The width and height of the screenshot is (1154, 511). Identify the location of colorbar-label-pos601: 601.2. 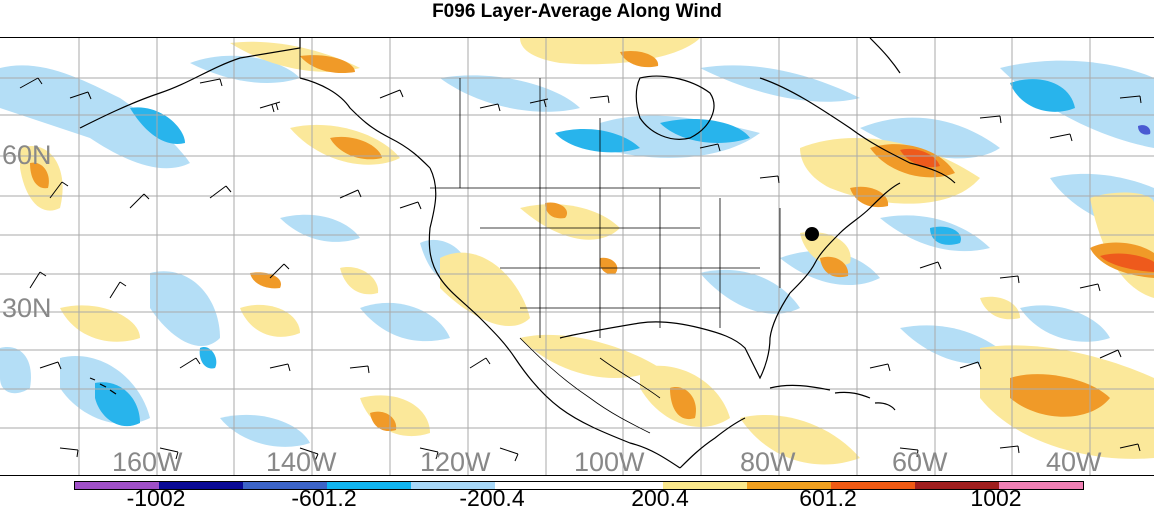
(828, 498).